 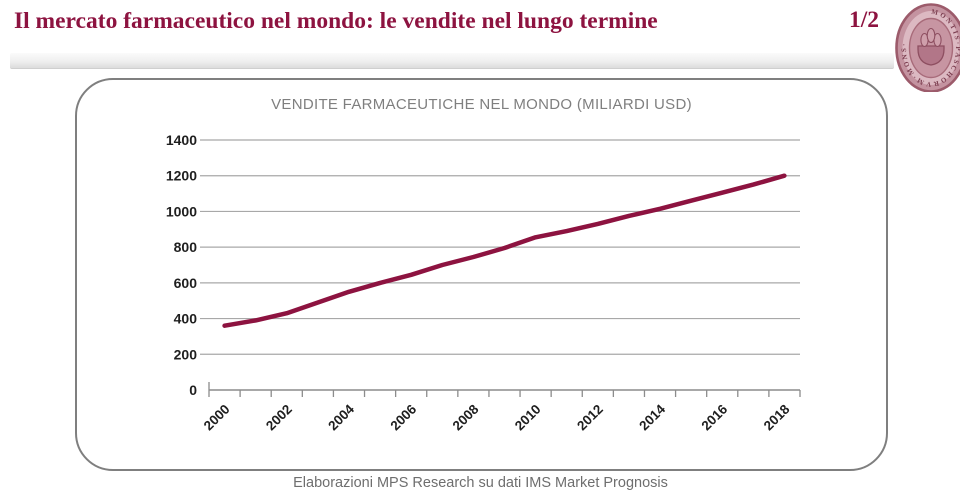 I want to click on page-number: 1/2, so click(x=864, y=20).